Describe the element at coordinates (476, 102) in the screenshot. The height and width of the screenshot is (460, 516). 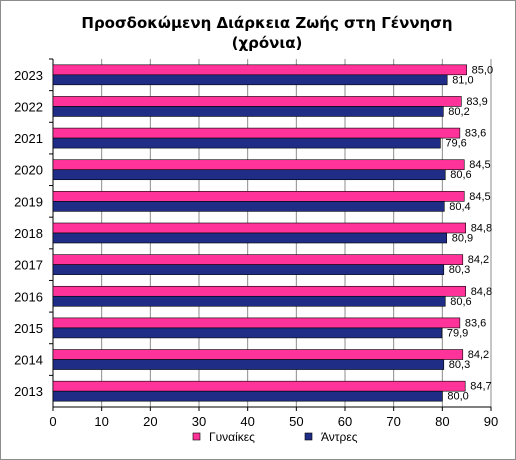
I see `data-label: 83,9` at that location.